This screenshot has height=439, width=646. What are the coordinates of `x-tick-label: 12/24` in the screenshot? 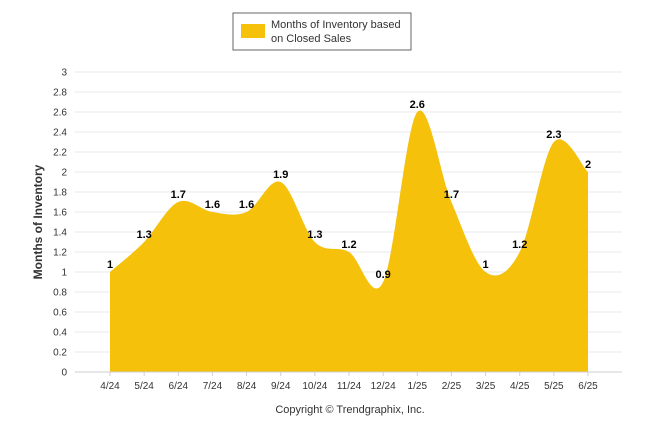 It's located at (383, 386).